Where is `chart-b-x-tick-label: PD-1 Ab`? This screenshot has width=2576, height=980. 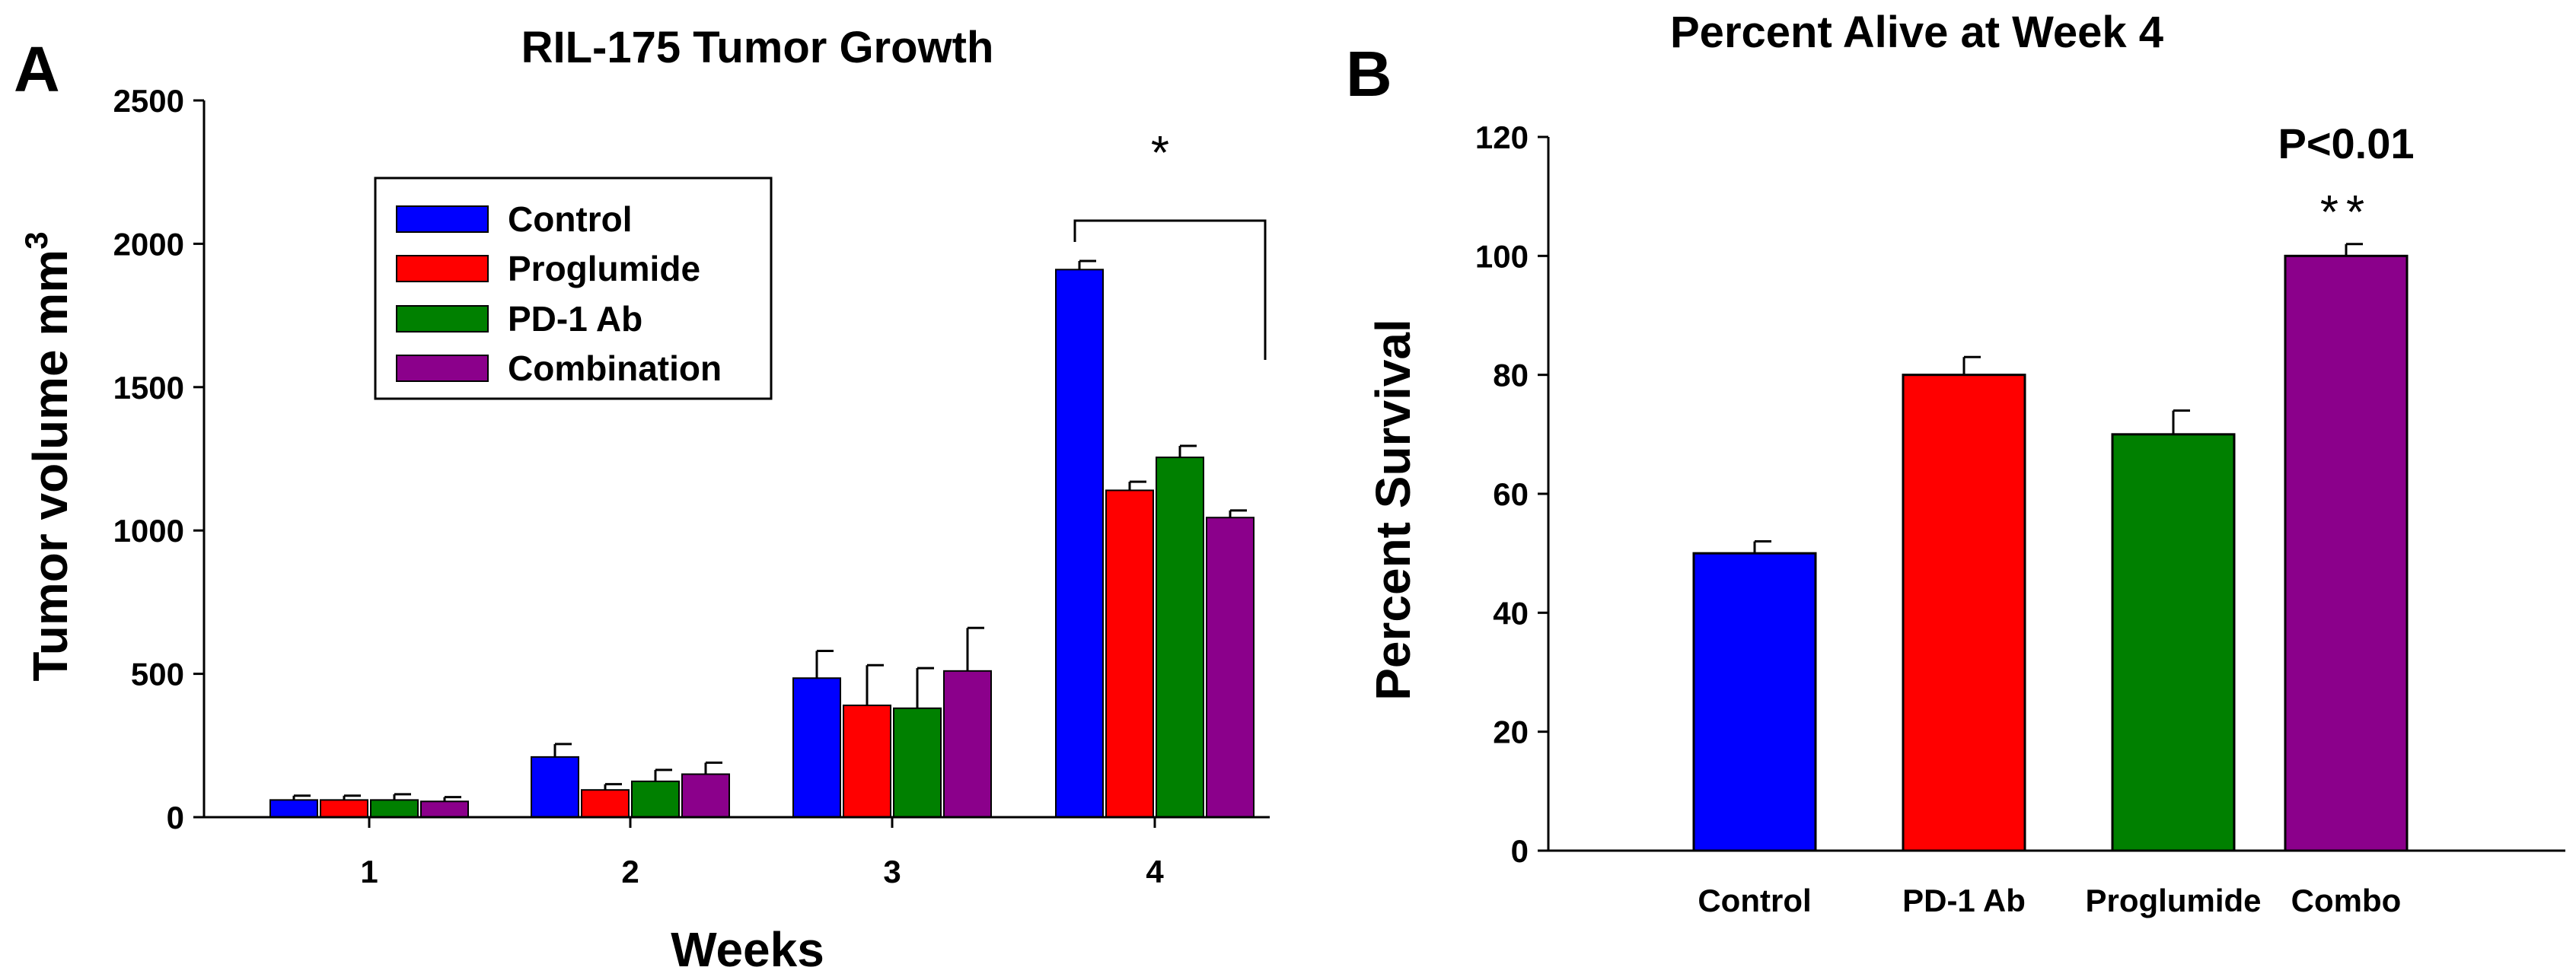
chart-b-x-tick-label: PD-1 Ab is located at coordinates (1964, 901).